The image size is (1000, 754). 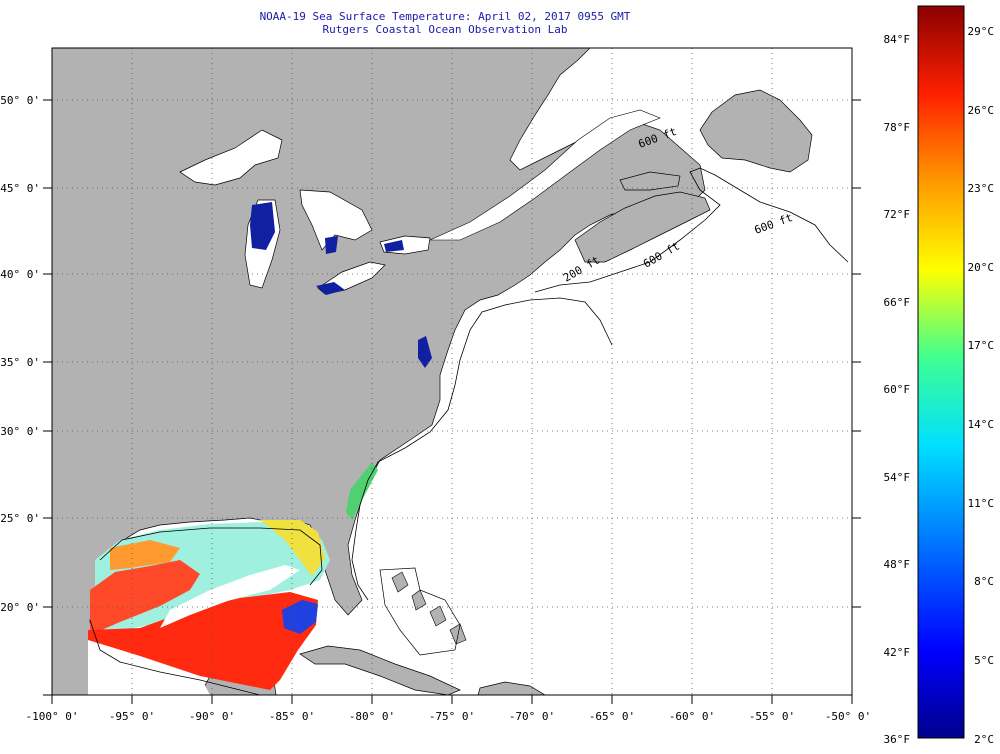 What do you see at coordinates (897, 389) in the screenshot?
I see `fahrenheit-label: 60°F` at bounding box center [897, 389].